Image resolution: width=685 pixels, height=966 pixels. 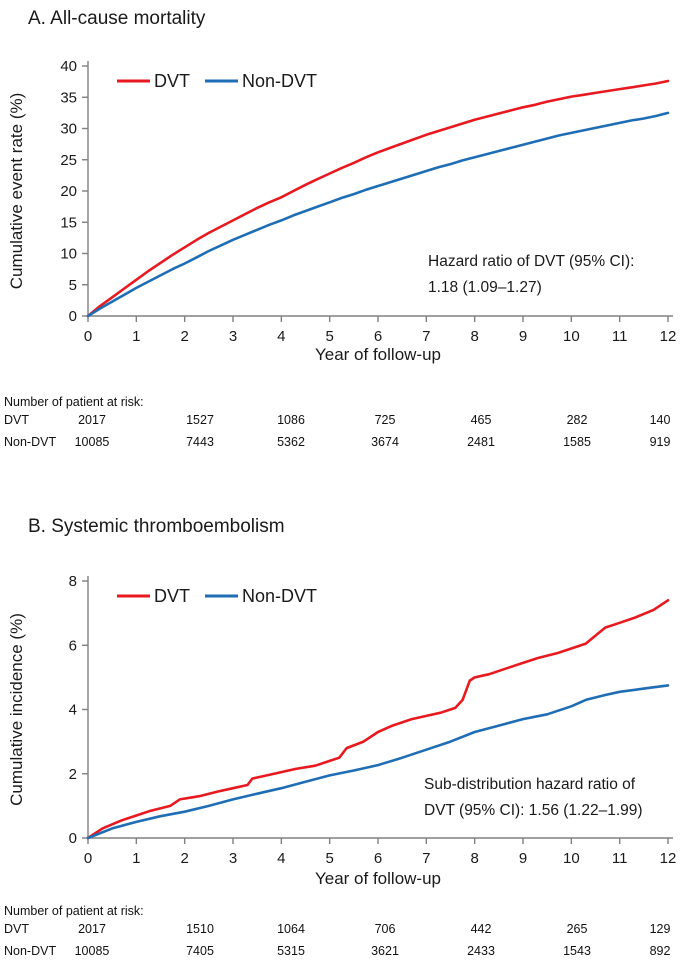 I want to click on y-tick-label: 2, so click(x=73, y=774).